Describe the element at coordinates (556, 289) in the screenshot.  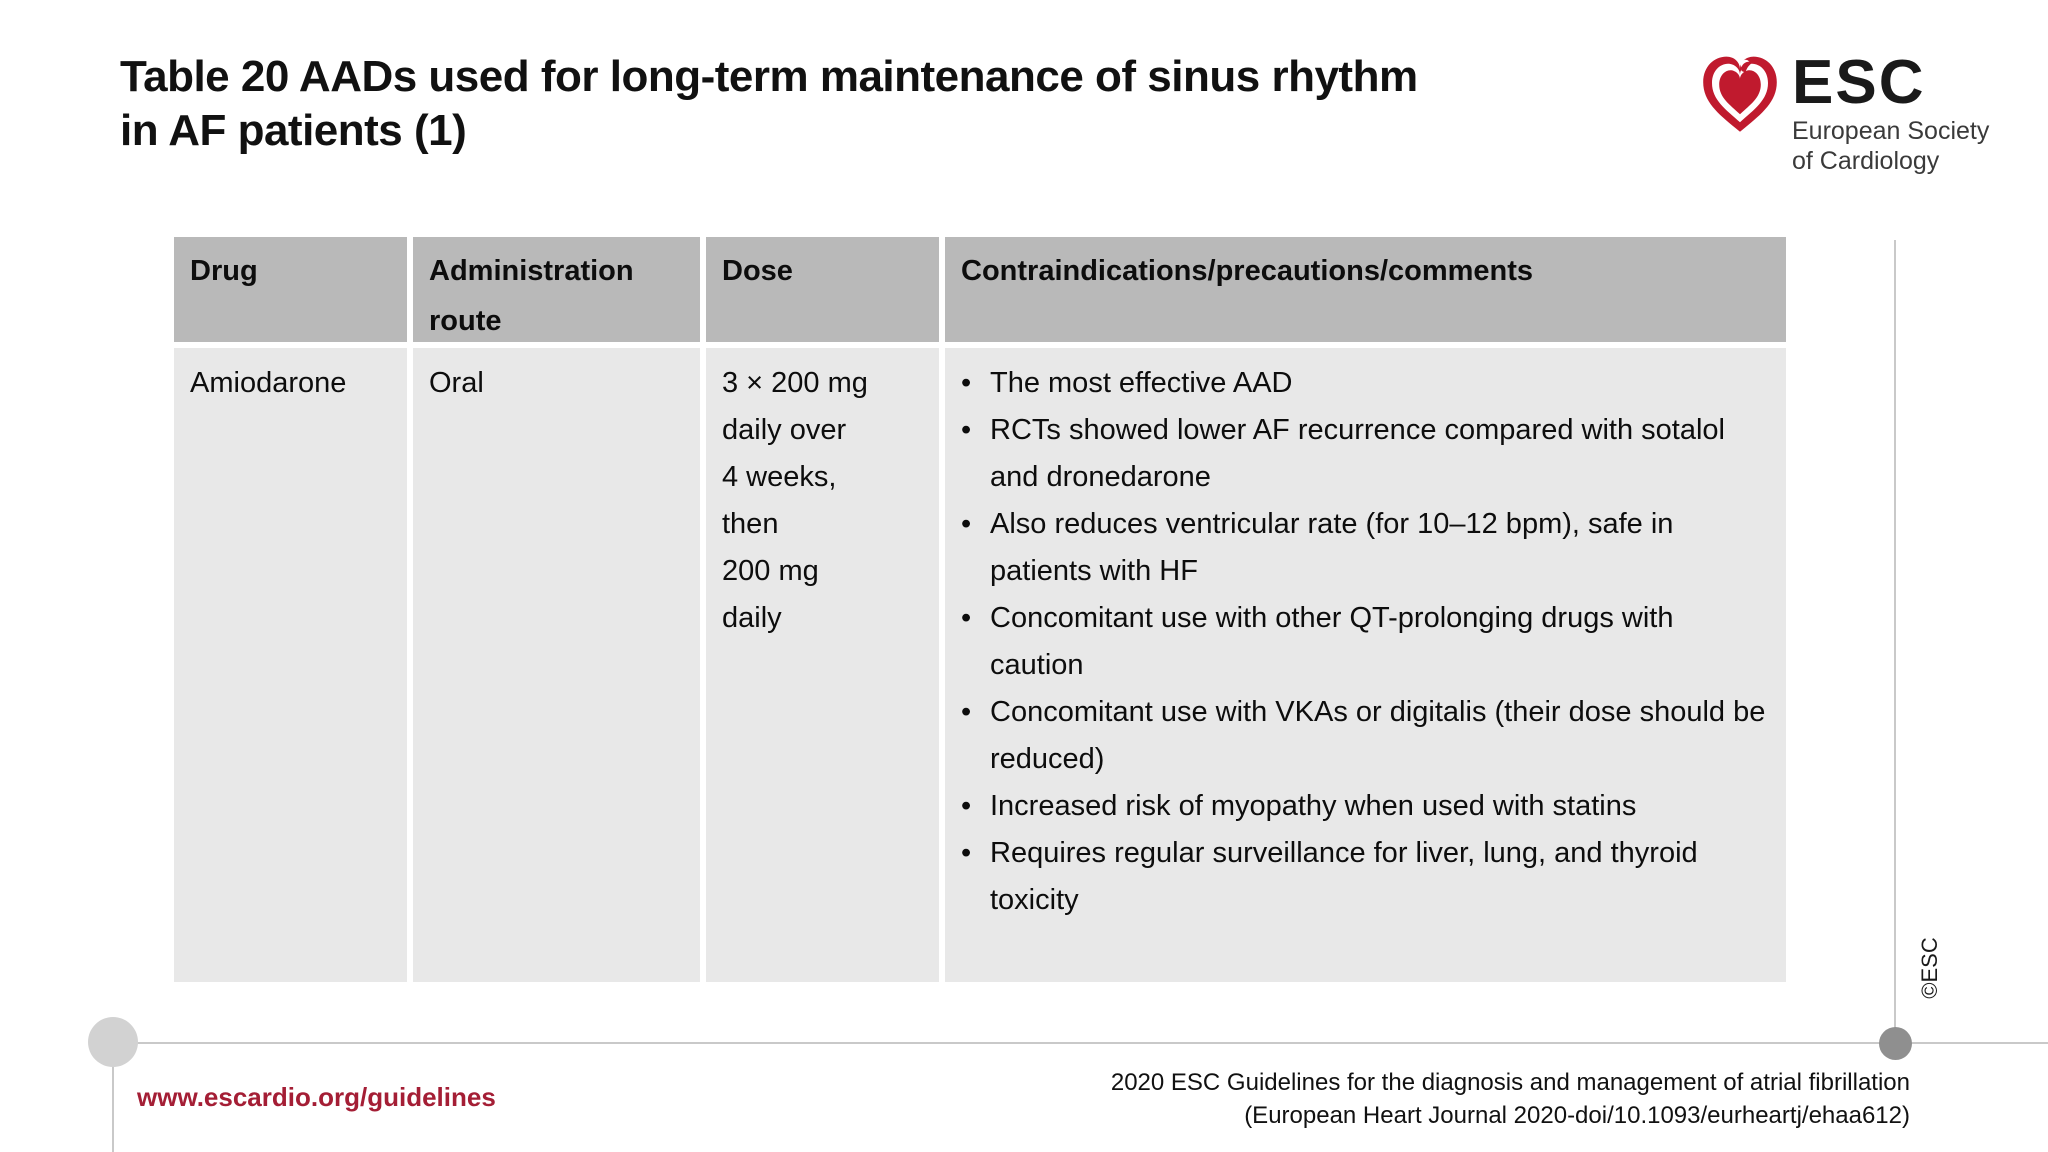
I see `column-header-administration-route: Administration route` at that location.